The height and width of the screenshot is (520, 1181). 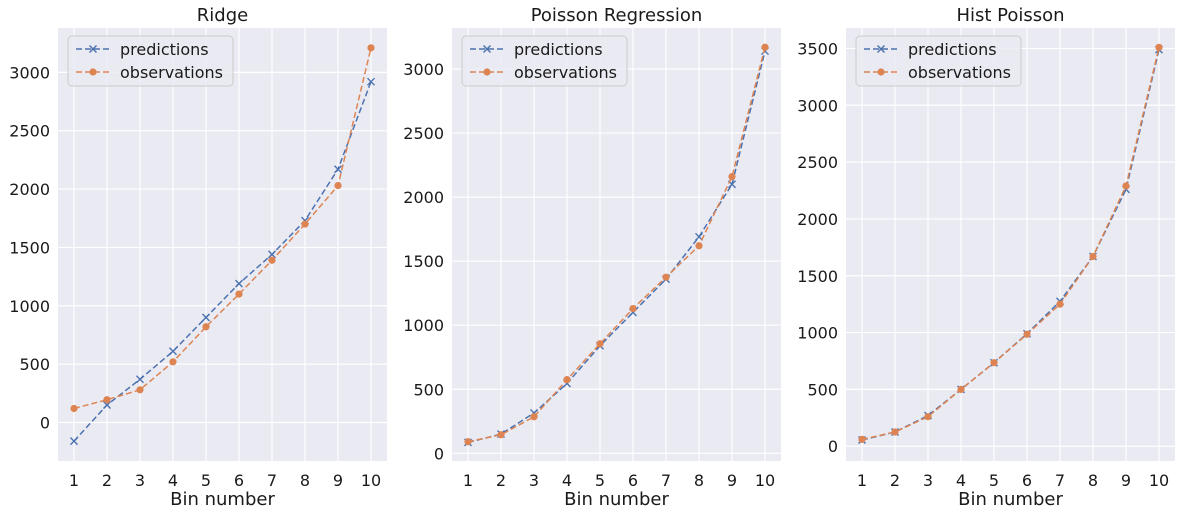 I want to click on x-tick-label: 7, so click(x=666, y=480).